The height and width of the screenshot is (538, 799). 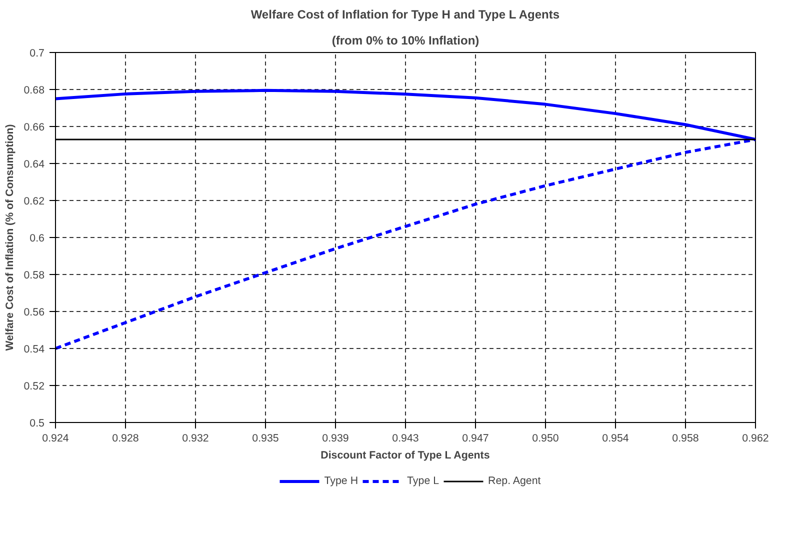 What do you see at coordinates (125, 438) in the screenshot?
I see `x-tick-label: 0.928` at bounding box center [125, 438].